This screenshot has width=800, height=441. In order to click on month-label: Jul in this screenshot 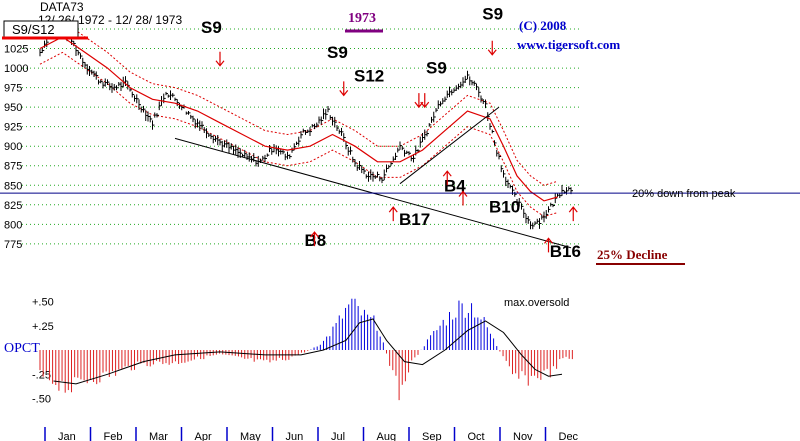, I will do `click(338, 436)`.